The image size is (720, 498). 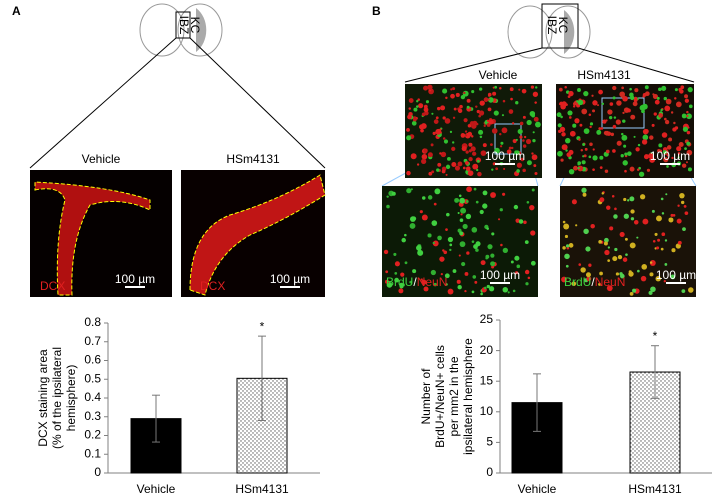 What do you see at coordinates (156, 489) in the screenshot?
I see `x-tick-label: Vehicle` at bounding box center [156, 489].